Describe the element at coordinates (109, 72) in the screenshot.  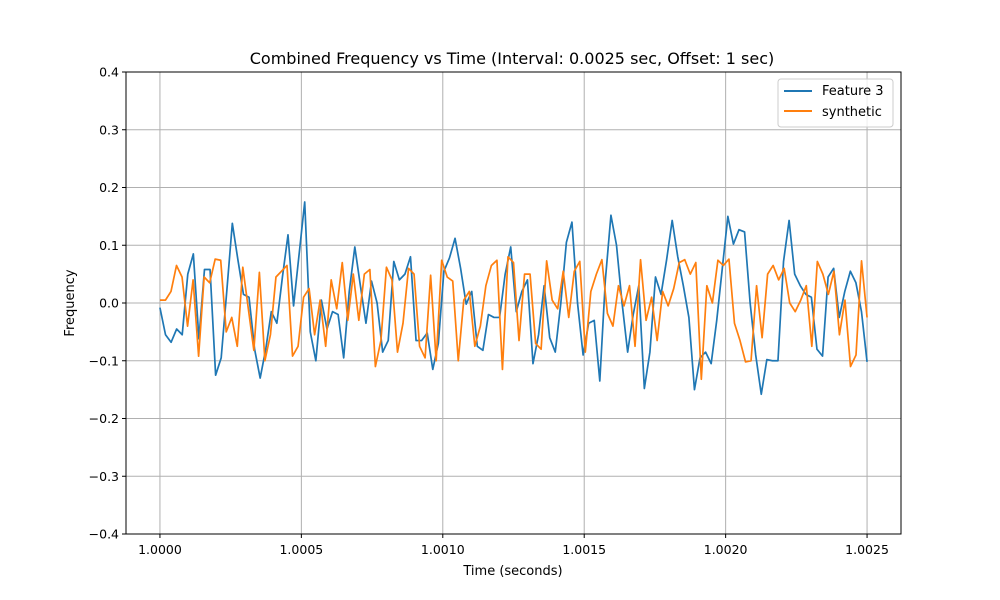
I see `y-tick-label: 0.4` at that location.